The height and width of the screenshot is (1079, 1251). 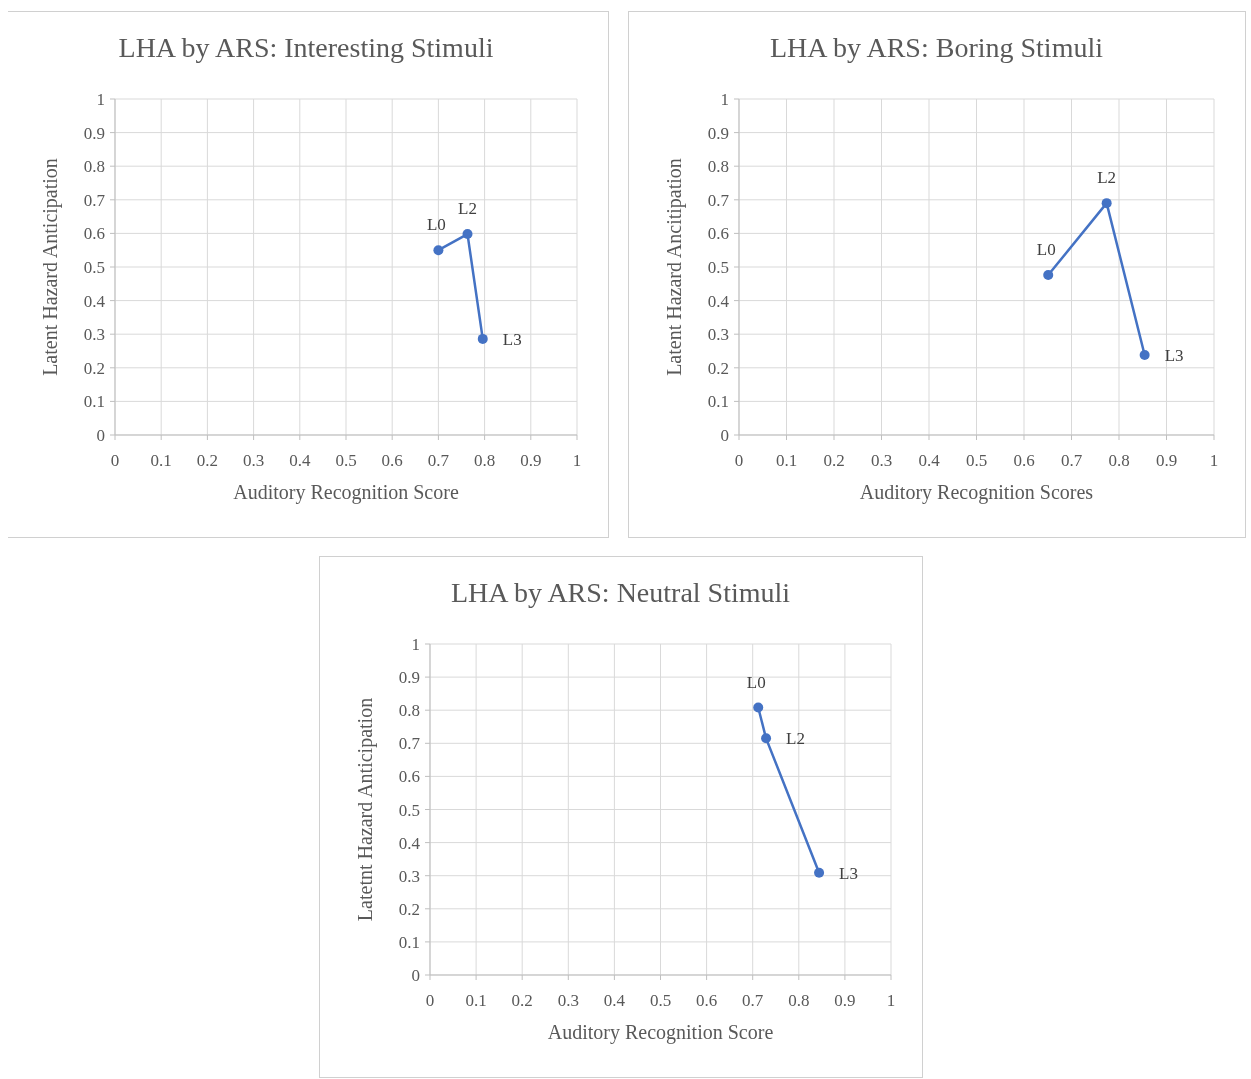 What do you see at coordinates (50, 267) in the screenshot?
I see `y-axis-title: Latent Hazard Anticipation` at bounding box center [50, 267].